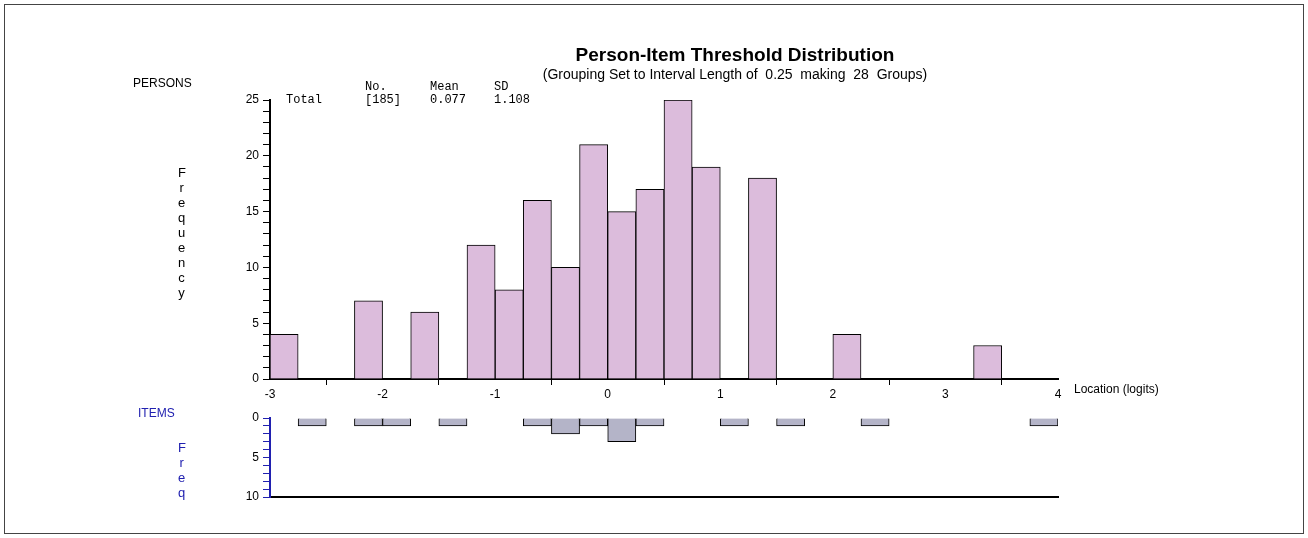 Image resolution: width=1308 pixels, height=538 pixels. Describe the element at coordinates (182, 470) in the screenshot. I see `y-axis-title: Freq` at that location.